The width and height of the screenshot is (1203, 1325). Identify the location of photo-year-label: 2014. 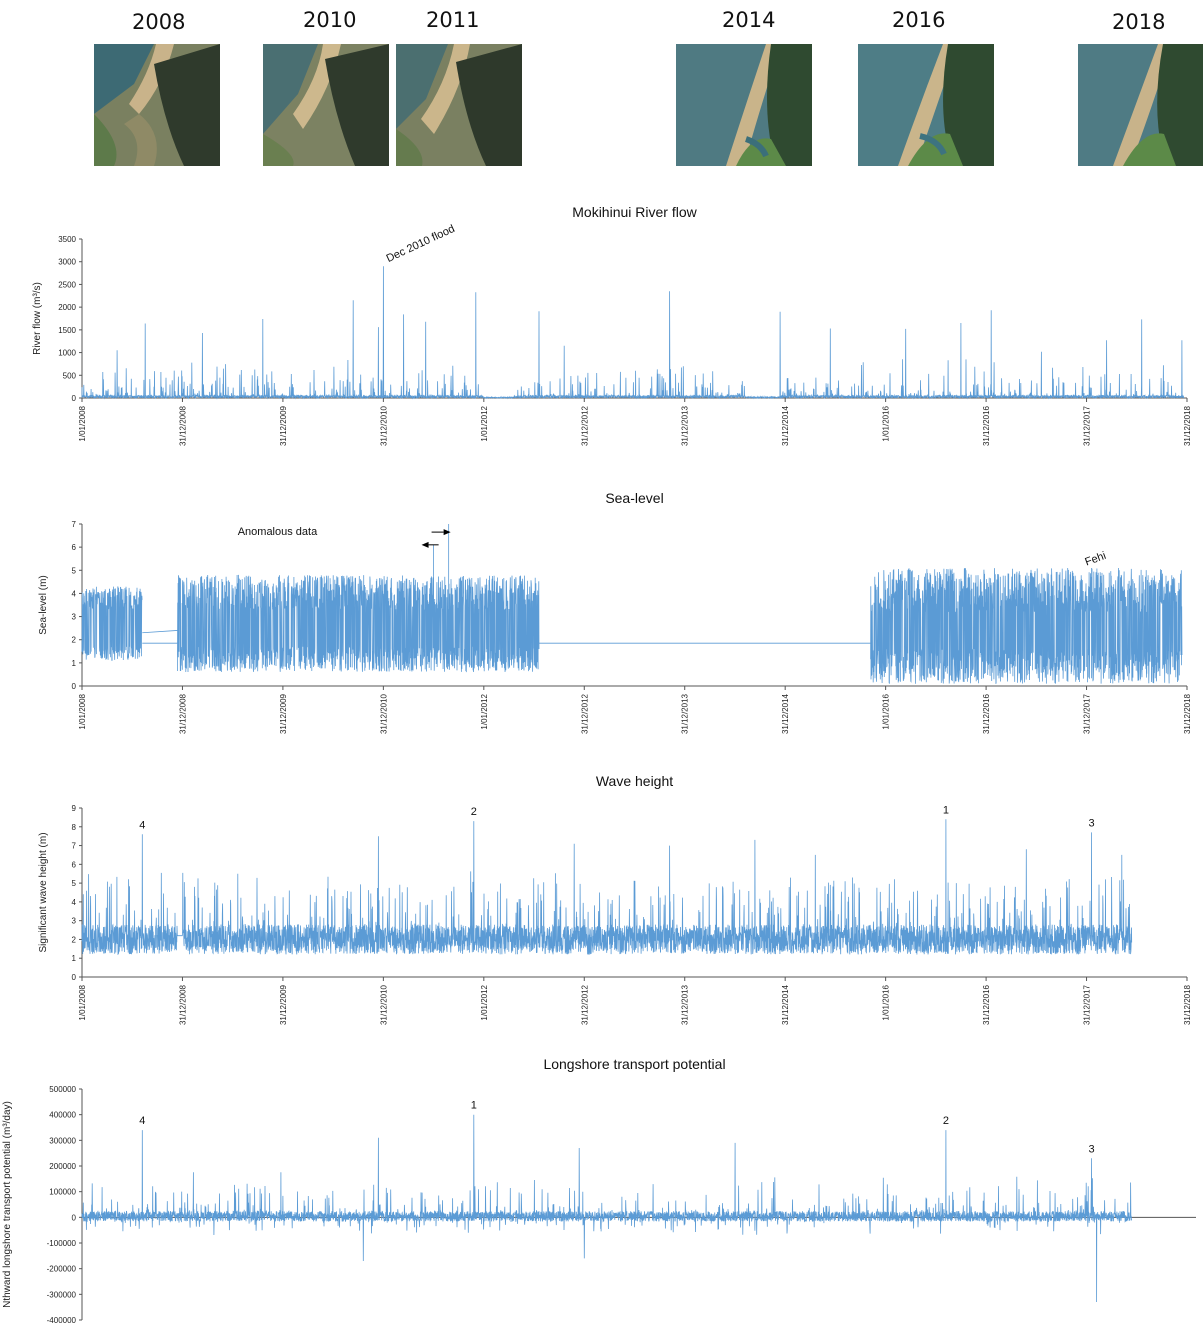
(749, 20).